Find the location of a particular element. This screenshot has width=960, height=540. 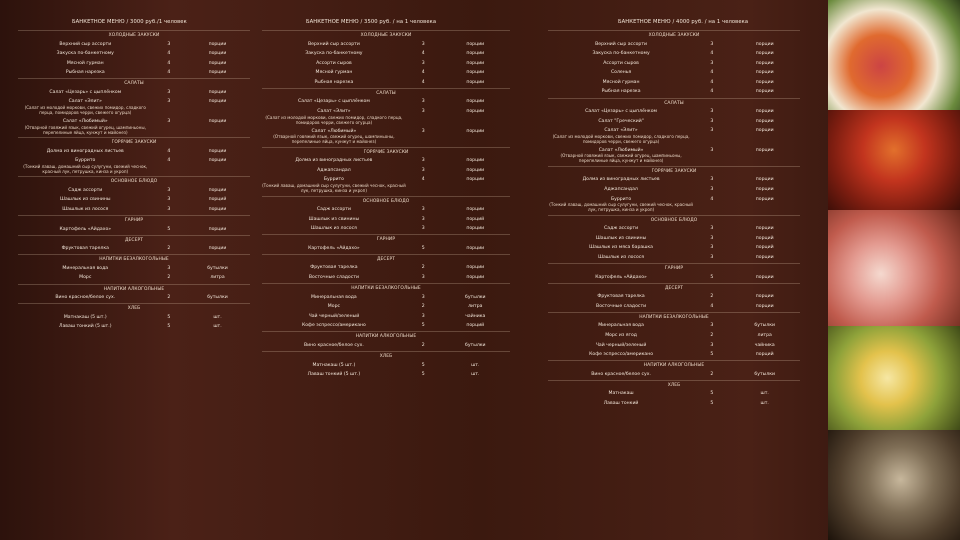

menu-item-name-block: Садж ассорти is located at coordinates (334, 210).